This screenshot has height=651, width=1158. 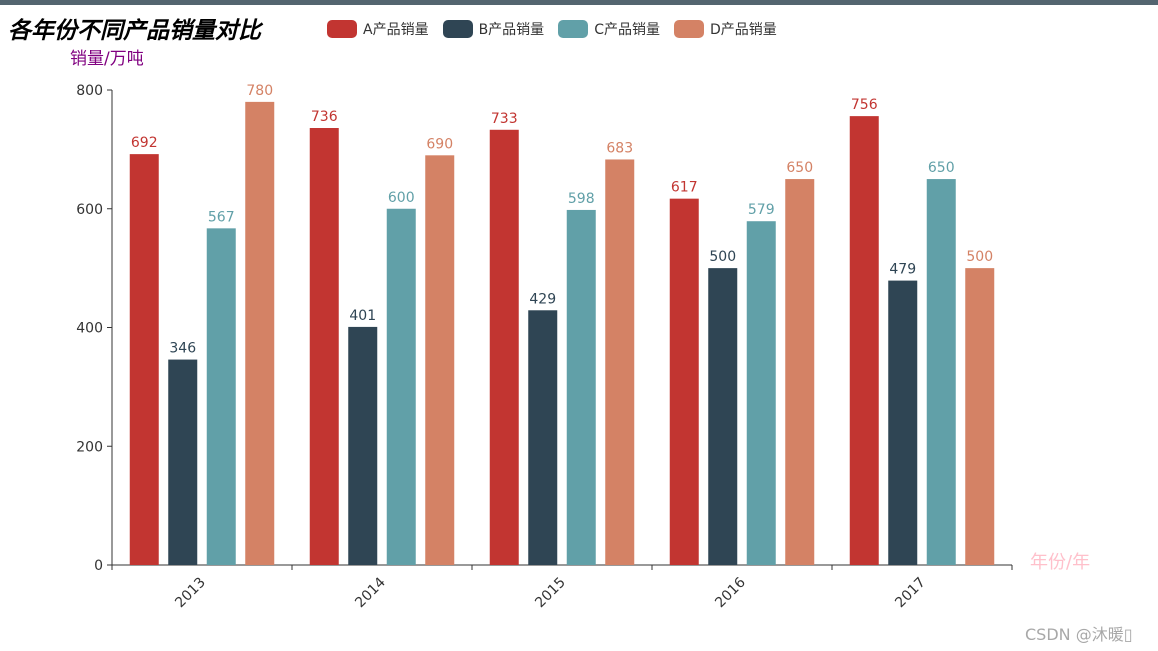 I want to click on watermark: CSDN @沐暖▯, so click(x=1079, y=634).